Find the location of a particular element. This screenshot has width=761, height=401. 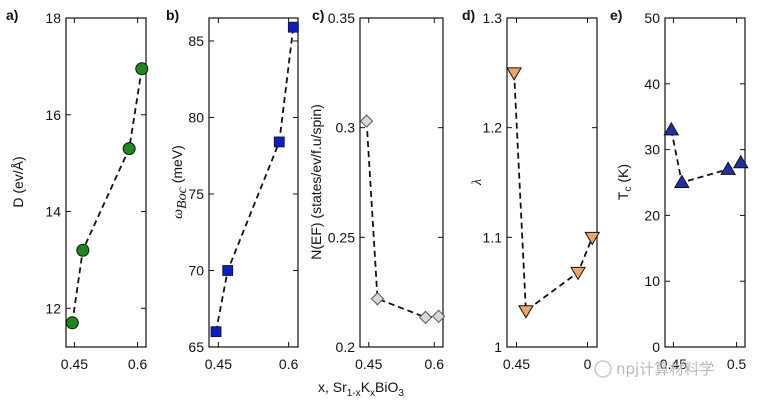

panel-b-ytick-label: 65 is located at coordinates (196, 347).